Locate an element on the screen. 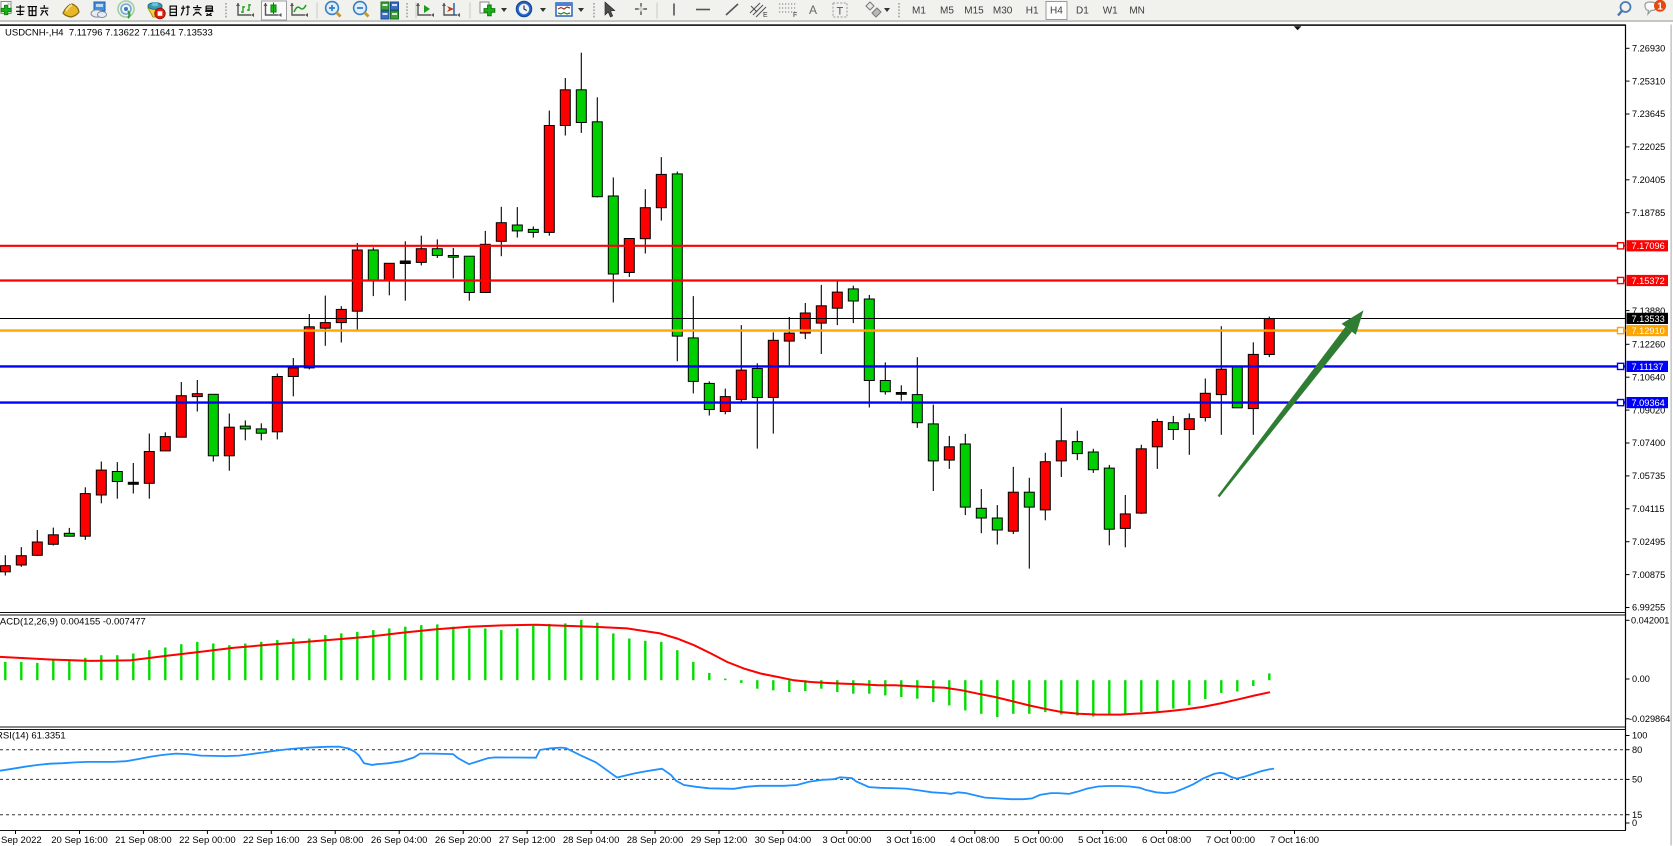  svg-text: W1 is located at coordinates (1110, 11).